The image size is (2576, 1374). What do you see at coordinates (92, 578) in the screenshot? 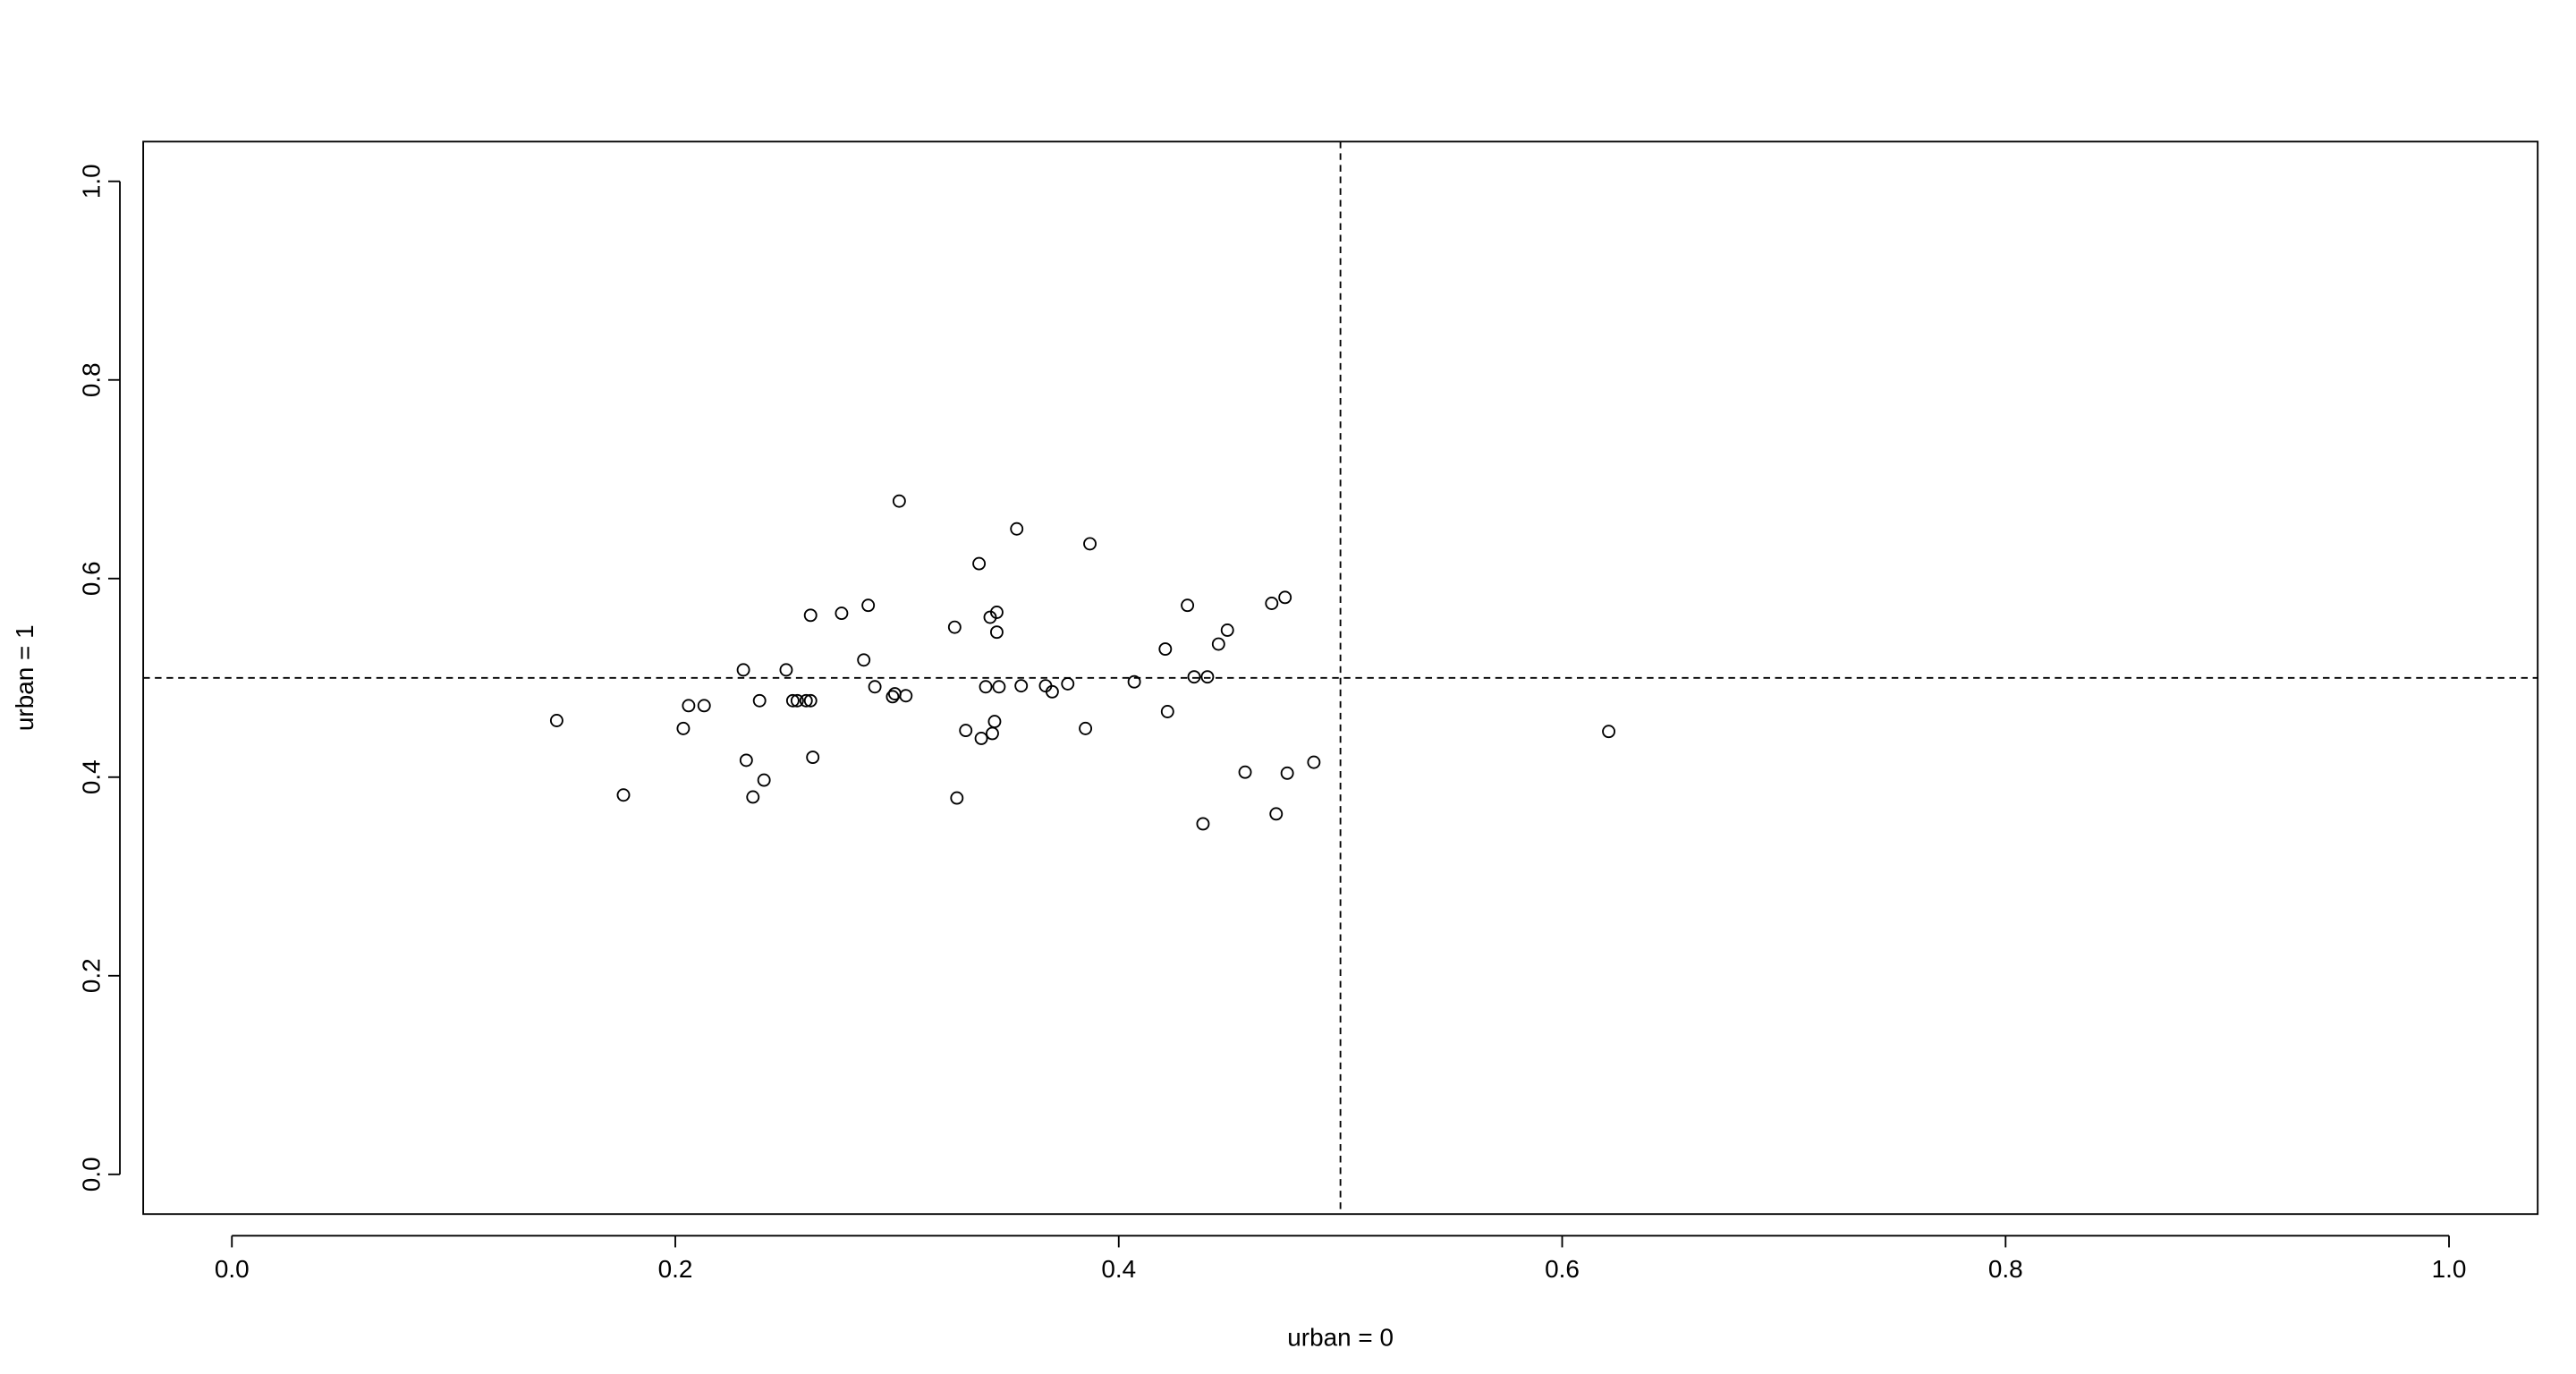
I see `y-tick-label: 0.6` at bounding box center [92, 578].